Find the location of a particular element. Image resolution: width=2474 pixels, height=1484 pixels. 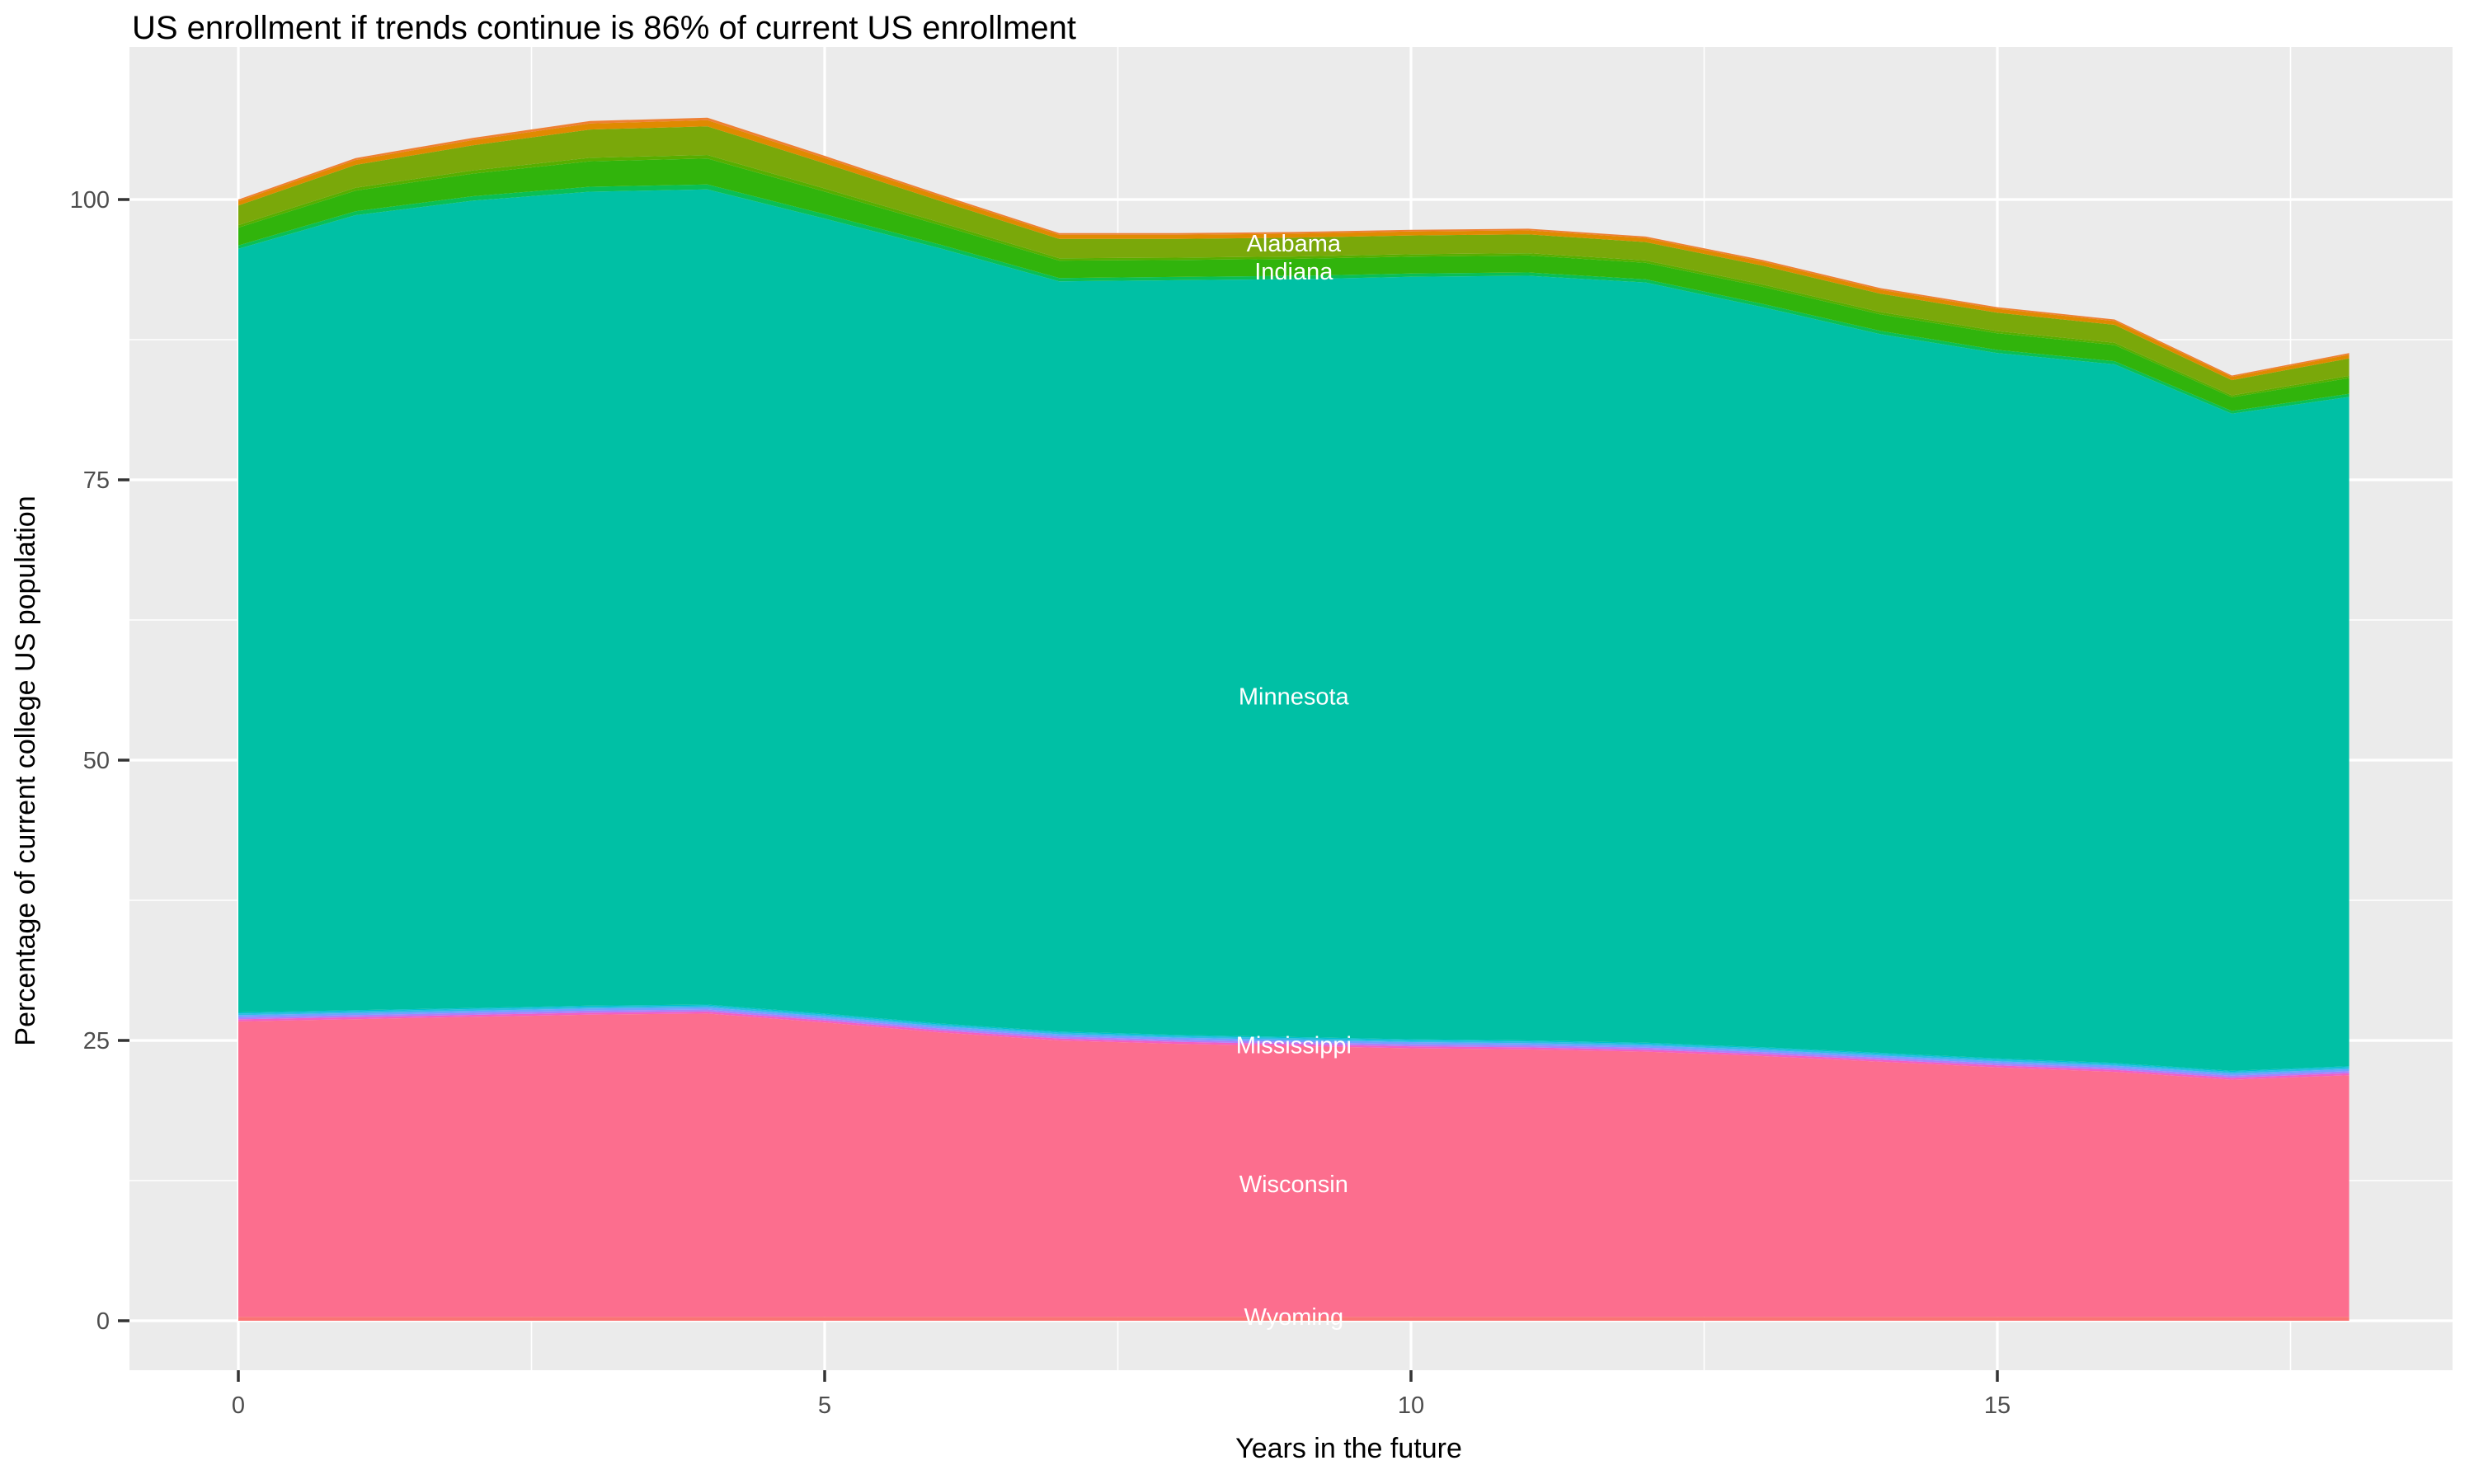

y-tick-label: 50 is located at coordinates (96, 761).